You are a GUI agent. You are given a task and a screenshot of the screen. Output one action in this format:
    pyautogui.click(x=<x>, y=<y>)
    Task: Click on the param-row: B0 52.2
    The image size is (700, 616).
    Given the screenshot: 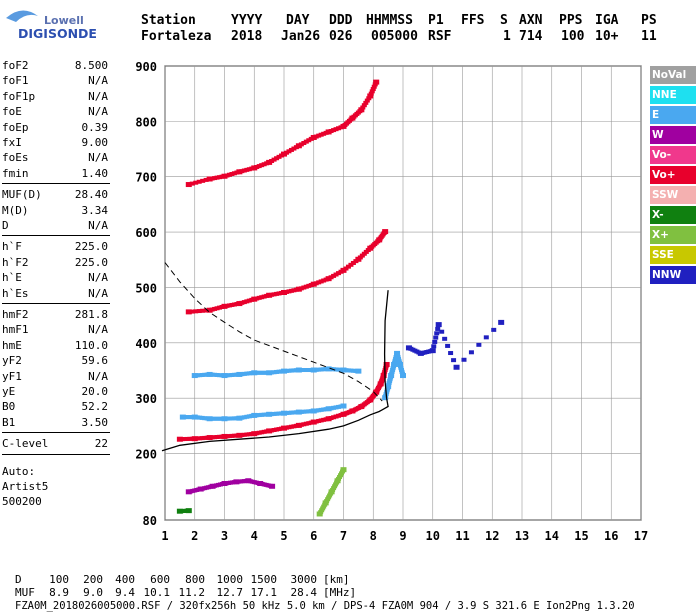 What is the action you would take?
    pyautogui.click(x=55, y=407)
    